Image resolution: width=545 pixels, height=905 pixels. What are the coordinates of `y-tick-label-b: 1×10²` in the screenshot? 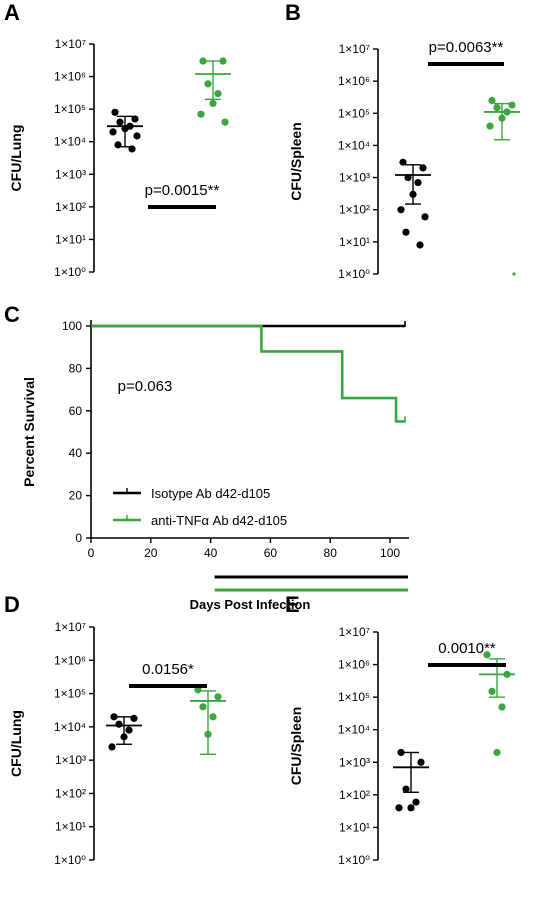 It's located at (354, 210).